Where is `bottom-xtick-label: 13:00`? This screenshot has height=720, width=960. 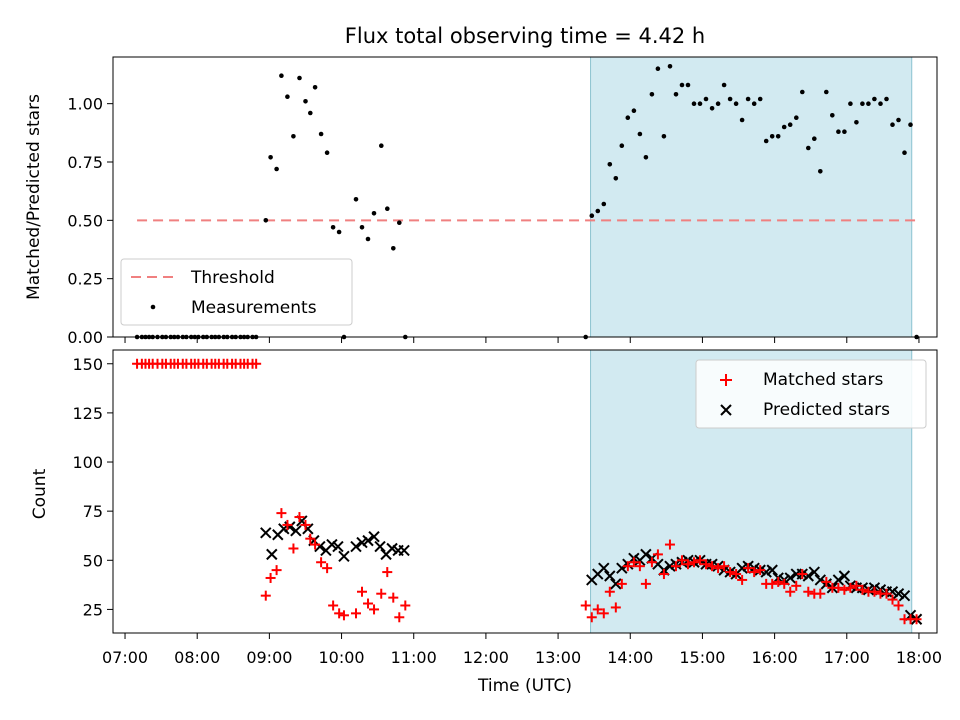
bottom-xtick-label: 13:00 is located at coordinates (558, 657).